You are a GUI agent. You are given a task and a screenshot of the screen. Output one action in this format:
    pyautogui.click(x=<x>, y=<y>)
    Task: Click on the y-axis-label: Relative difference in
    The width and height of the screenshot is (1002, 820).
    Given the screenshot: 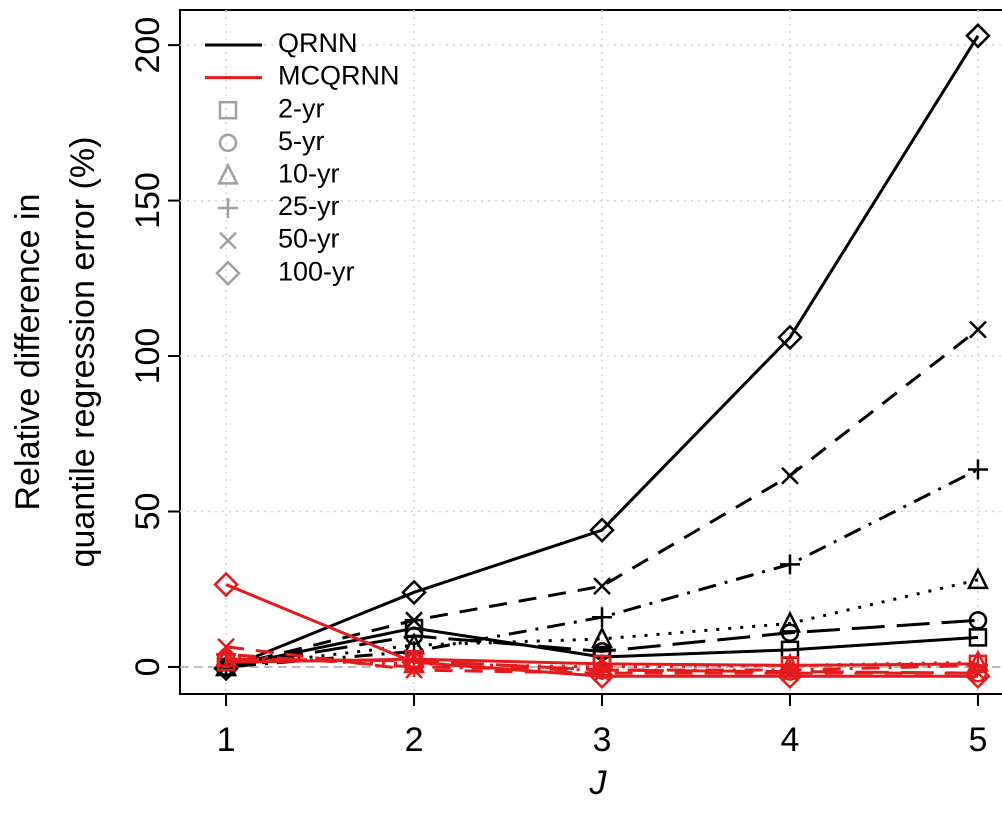 What is the action you would take?
    pyautogui.click(x=28, y=352)
    